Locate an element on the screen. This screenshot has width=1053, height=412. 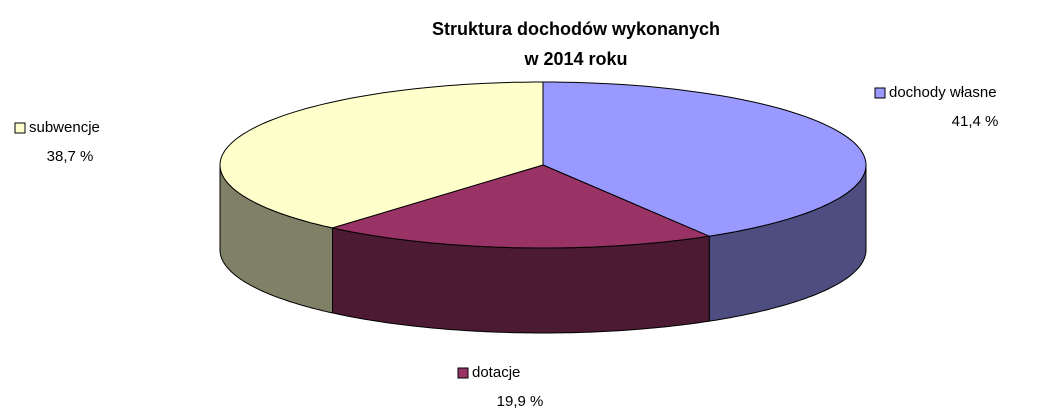
category-label: subwencje is located at coordinates (64, 127).